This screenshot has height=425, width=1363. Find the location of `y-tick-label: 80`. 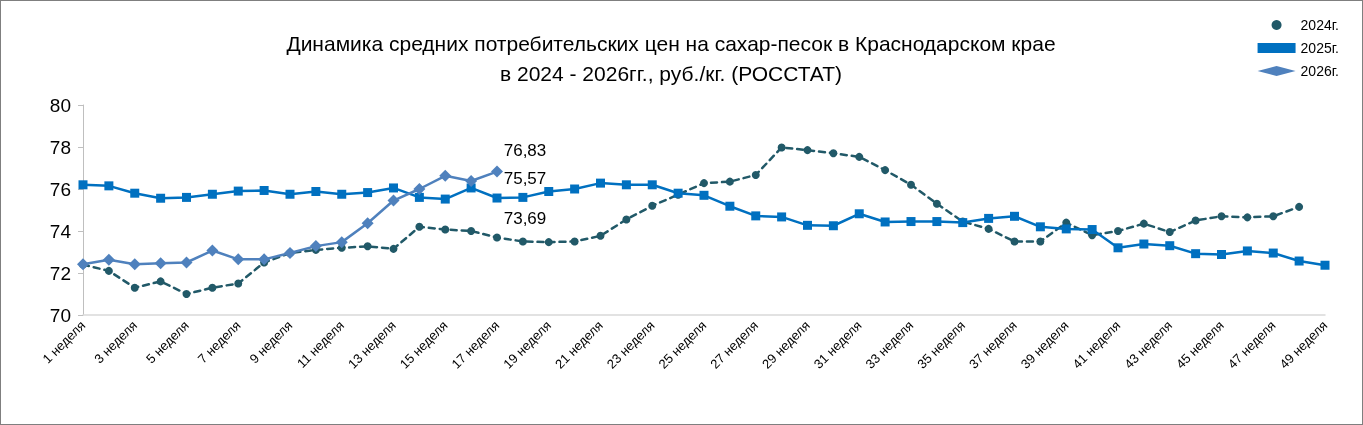

y-tick-label: 80 is located at coordinates (60, 105).